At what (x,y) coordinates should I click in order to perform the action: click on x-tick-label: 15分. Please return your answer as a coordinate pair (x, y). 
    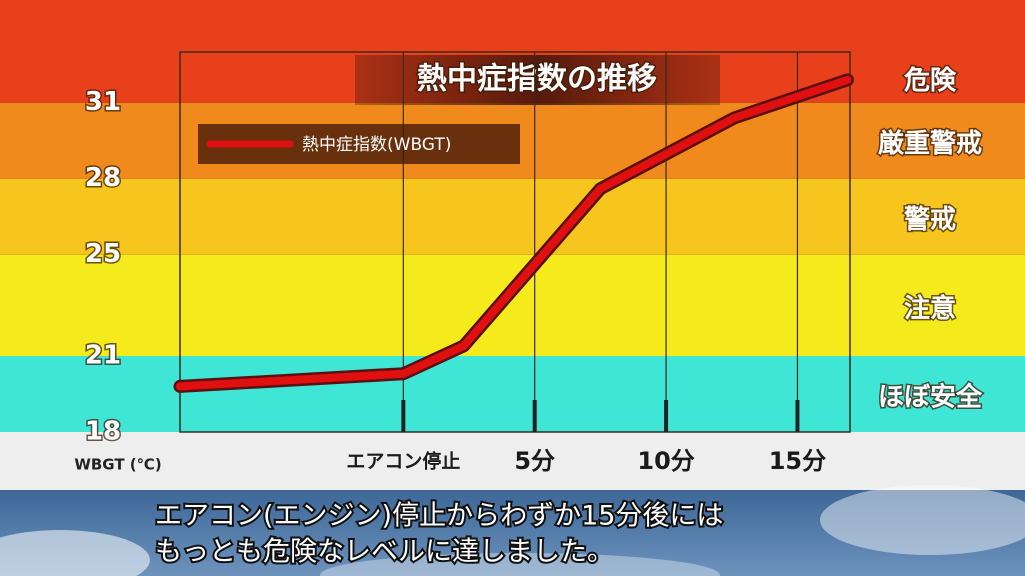
    Looking at the image, I should click on (797, 461).